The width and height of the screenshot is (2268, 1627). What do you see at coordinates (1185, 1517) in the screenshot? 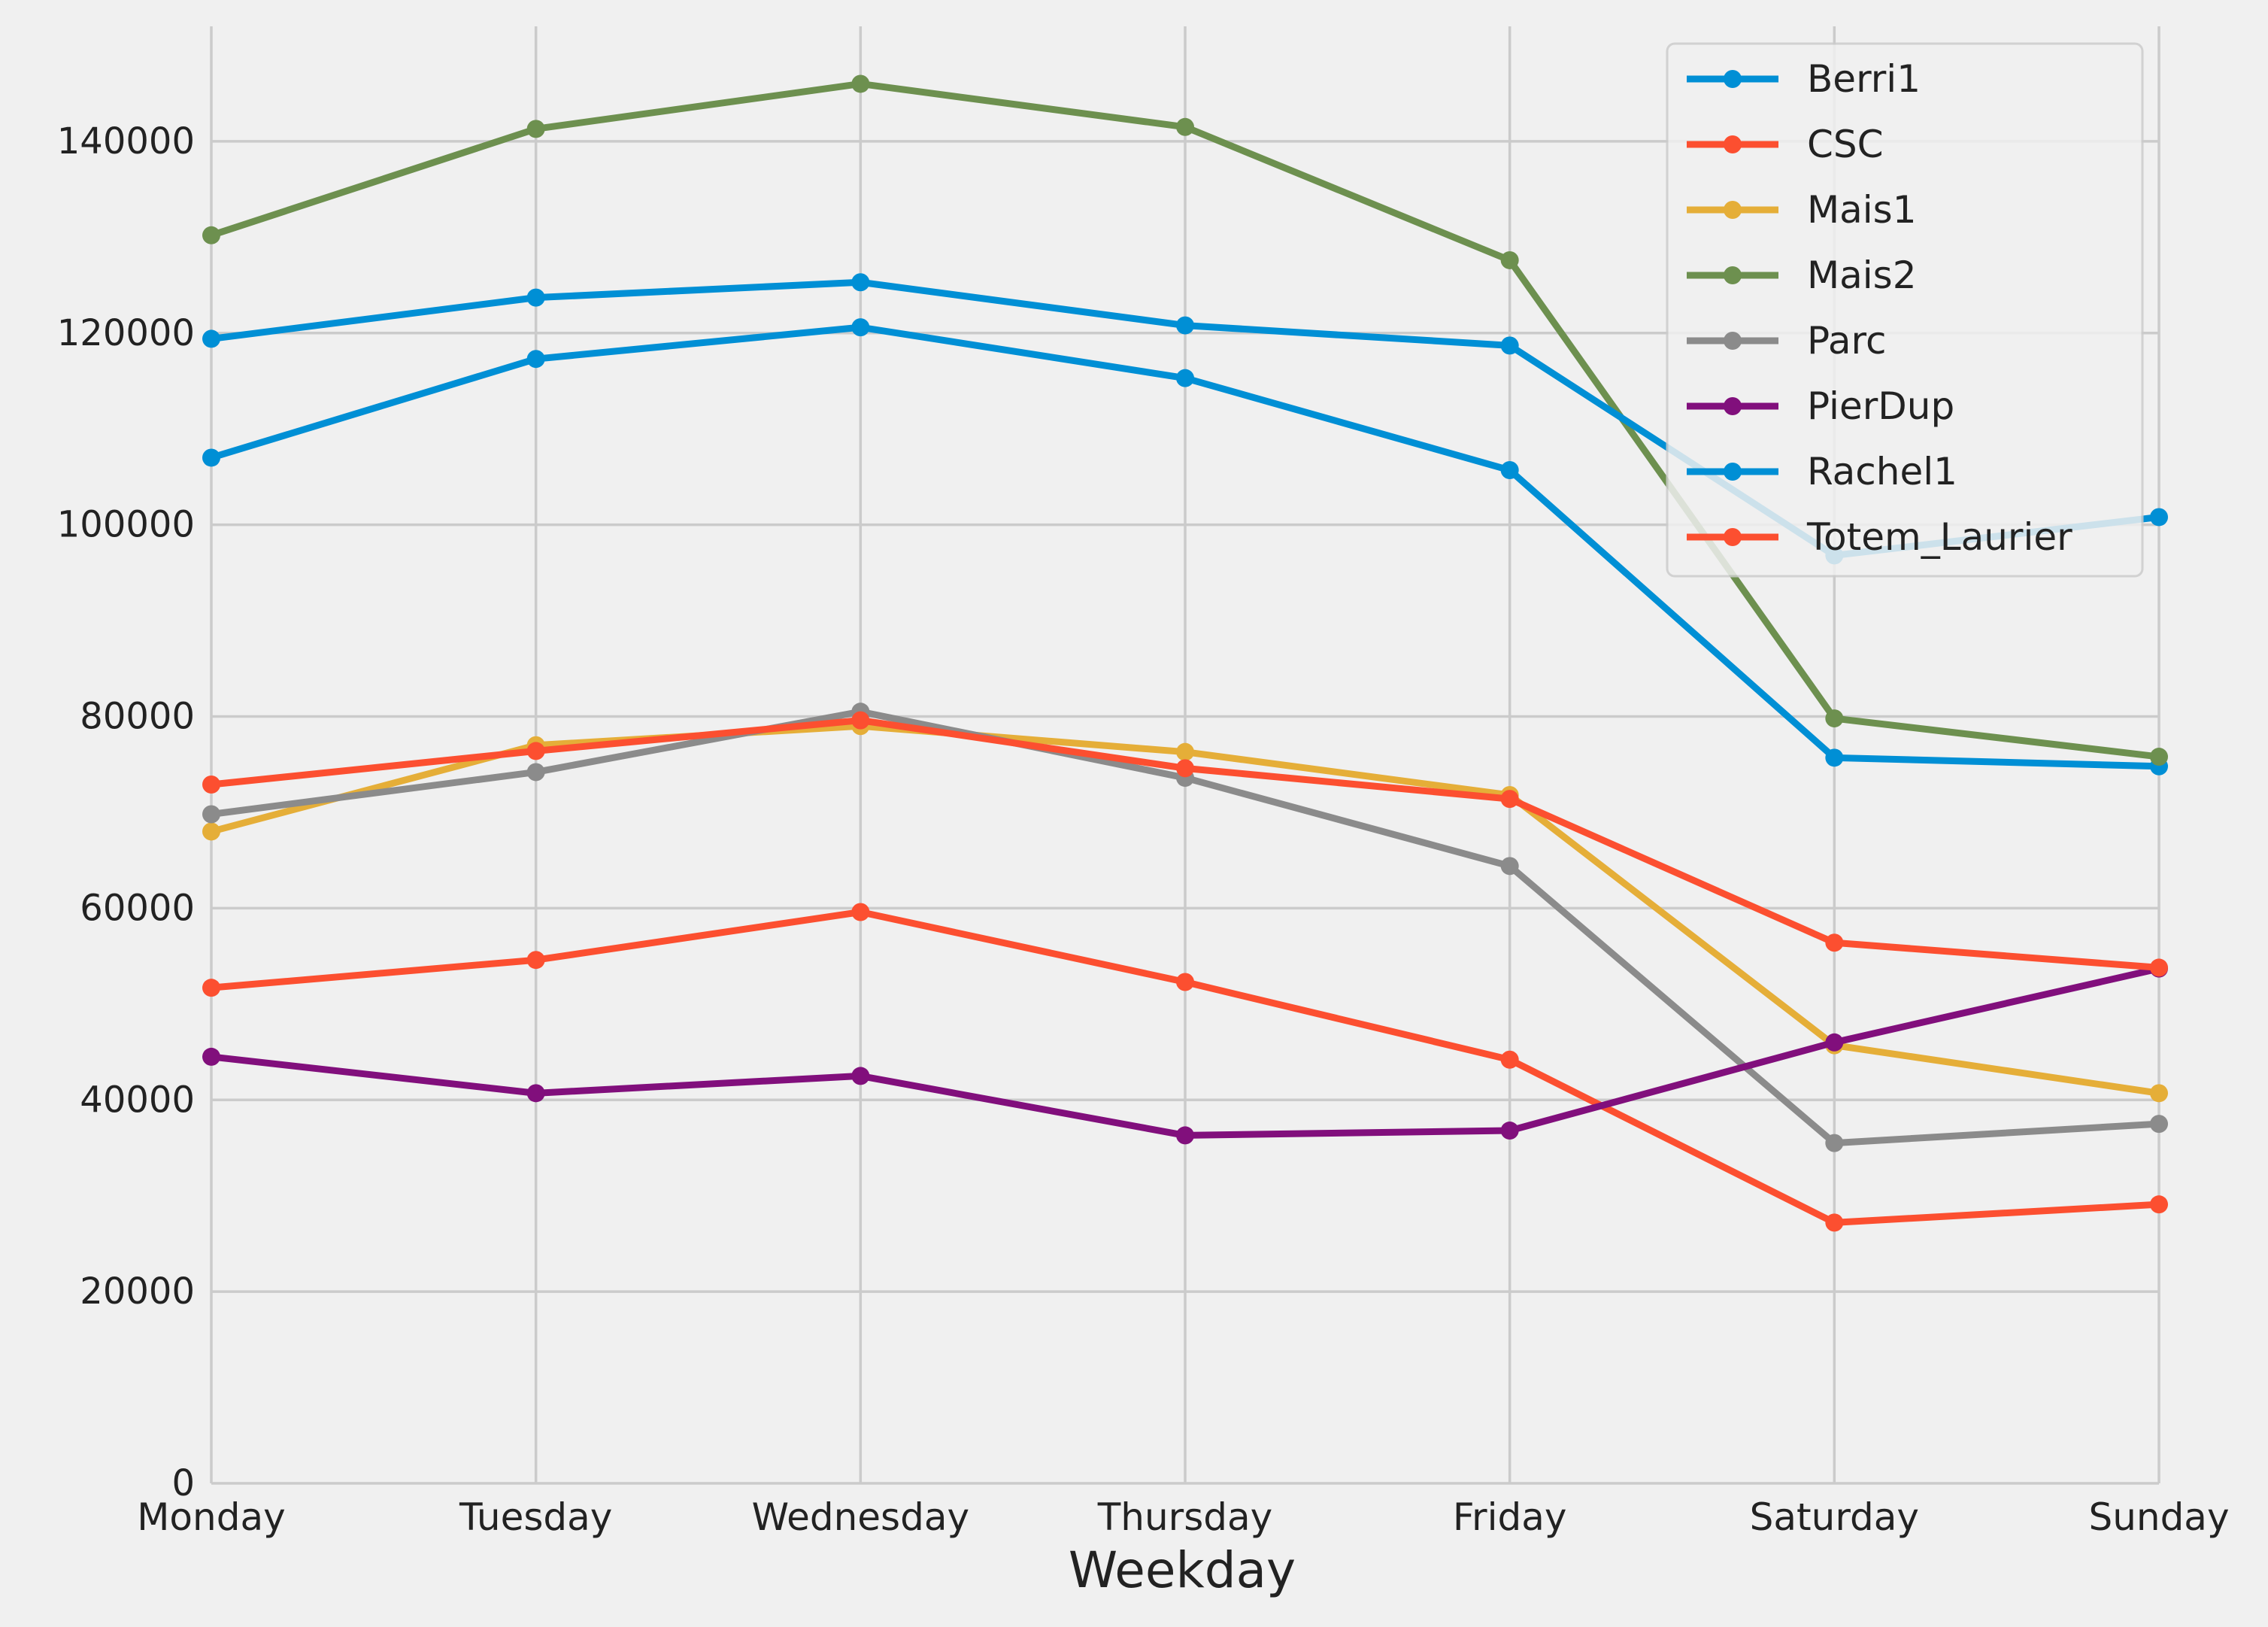
I see `x-tick-label: Thursday` at bounding box center [1185, 1517].